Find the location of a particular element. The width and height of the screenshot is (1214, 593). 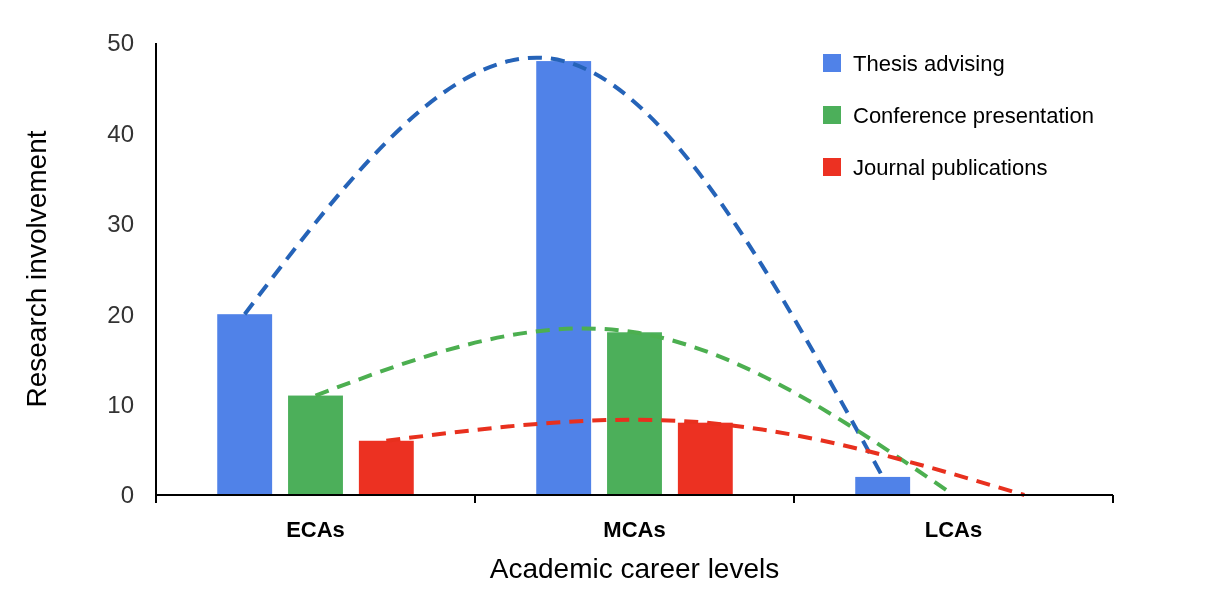

legend-label: Thesis advising is located at coordinates (929, 63).